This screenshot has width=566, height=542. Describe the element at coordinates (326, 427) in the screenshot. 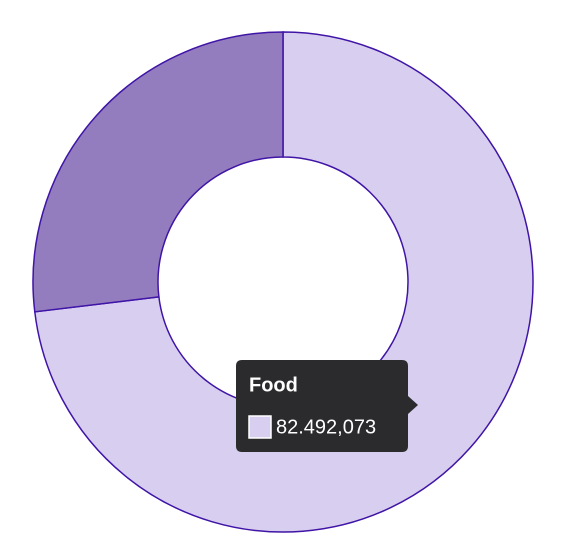

I see `tooltip-value: 82.492,073` at that location.